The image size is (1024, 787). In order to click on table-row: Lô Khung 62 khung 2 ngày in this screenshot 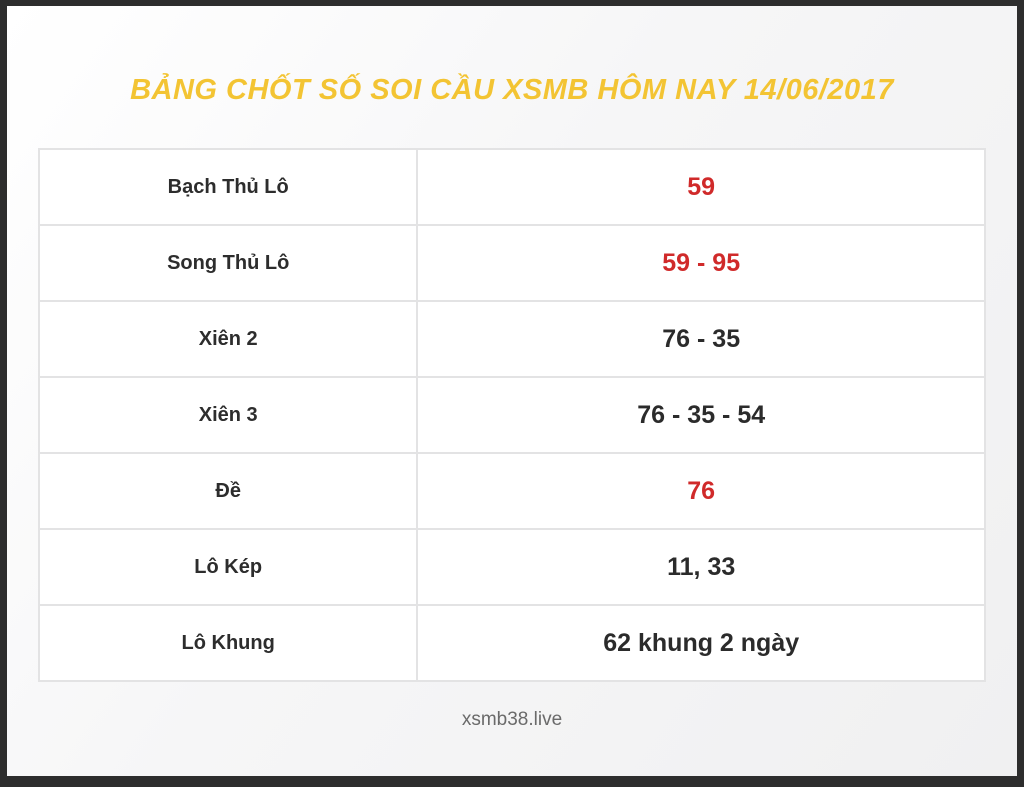, I will do `click(511, 643)`.